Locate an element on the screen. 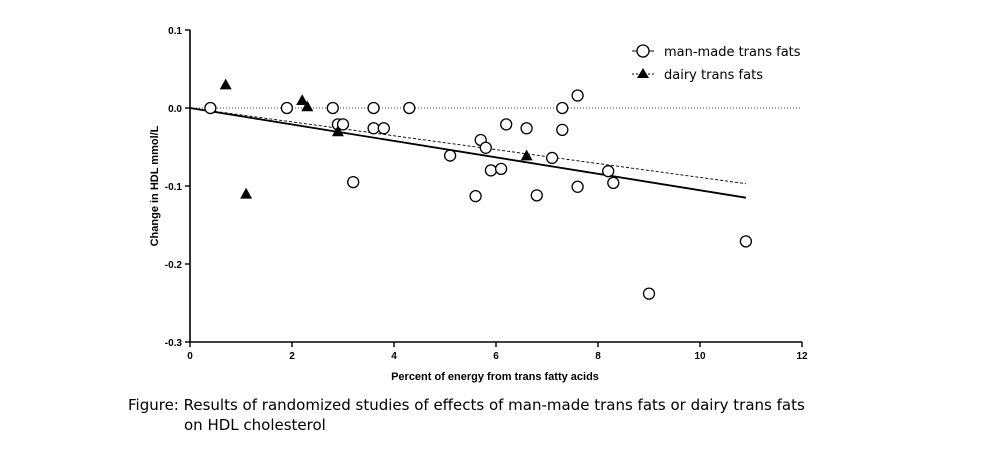 The width and height of the screenshot is (993, 456). x-tick-label: 6 is located at coordinates (496, 356).